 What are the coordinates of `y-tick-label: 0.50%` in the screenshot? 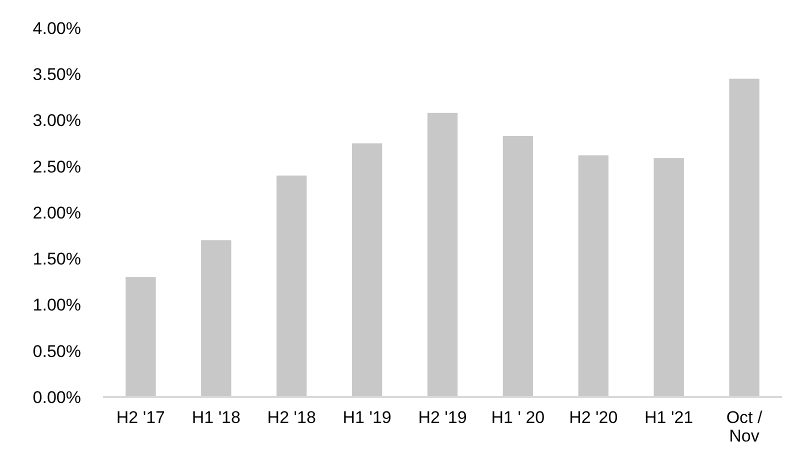 It's located at (56, 351).